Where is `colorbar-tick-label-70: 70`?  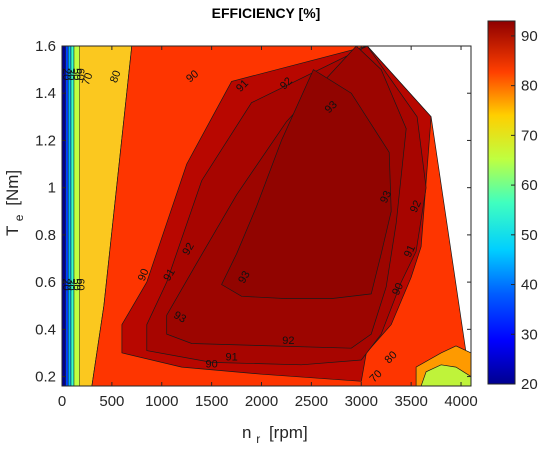
colorbar-tick-label-70: 70 is located at coordinates (529, 135).